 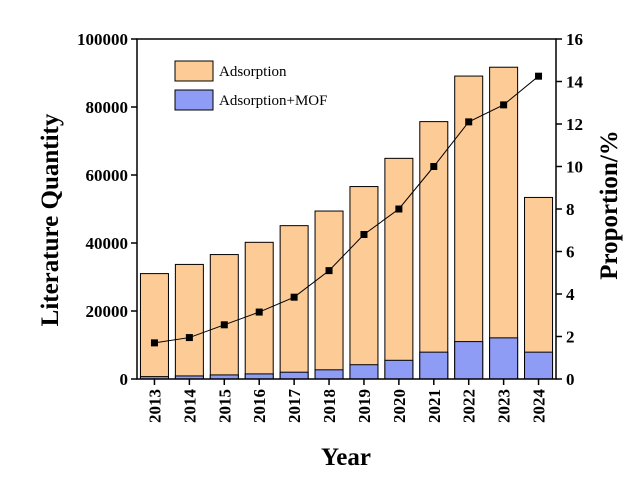 What do you see at coordinates (570, 294) in the screenshot?
I see `right-tick-label: 4` at bounding box center [570, 294].